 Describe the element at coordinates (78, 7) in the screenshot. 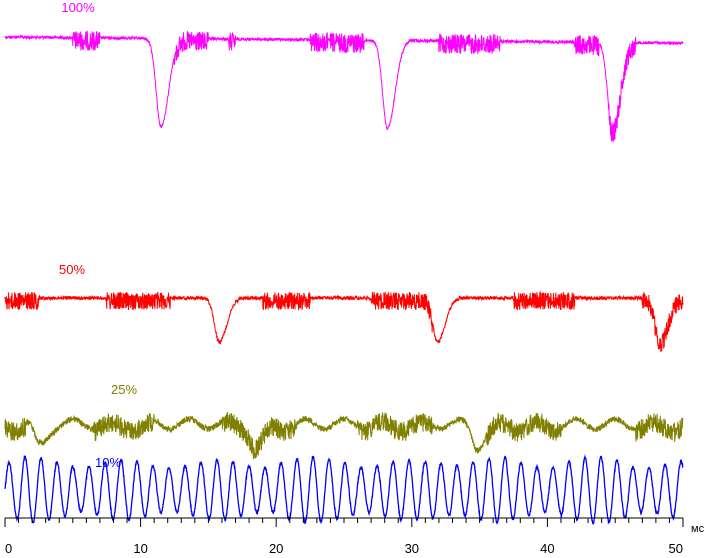

I see `series-label-100pct: 100%` at that location.